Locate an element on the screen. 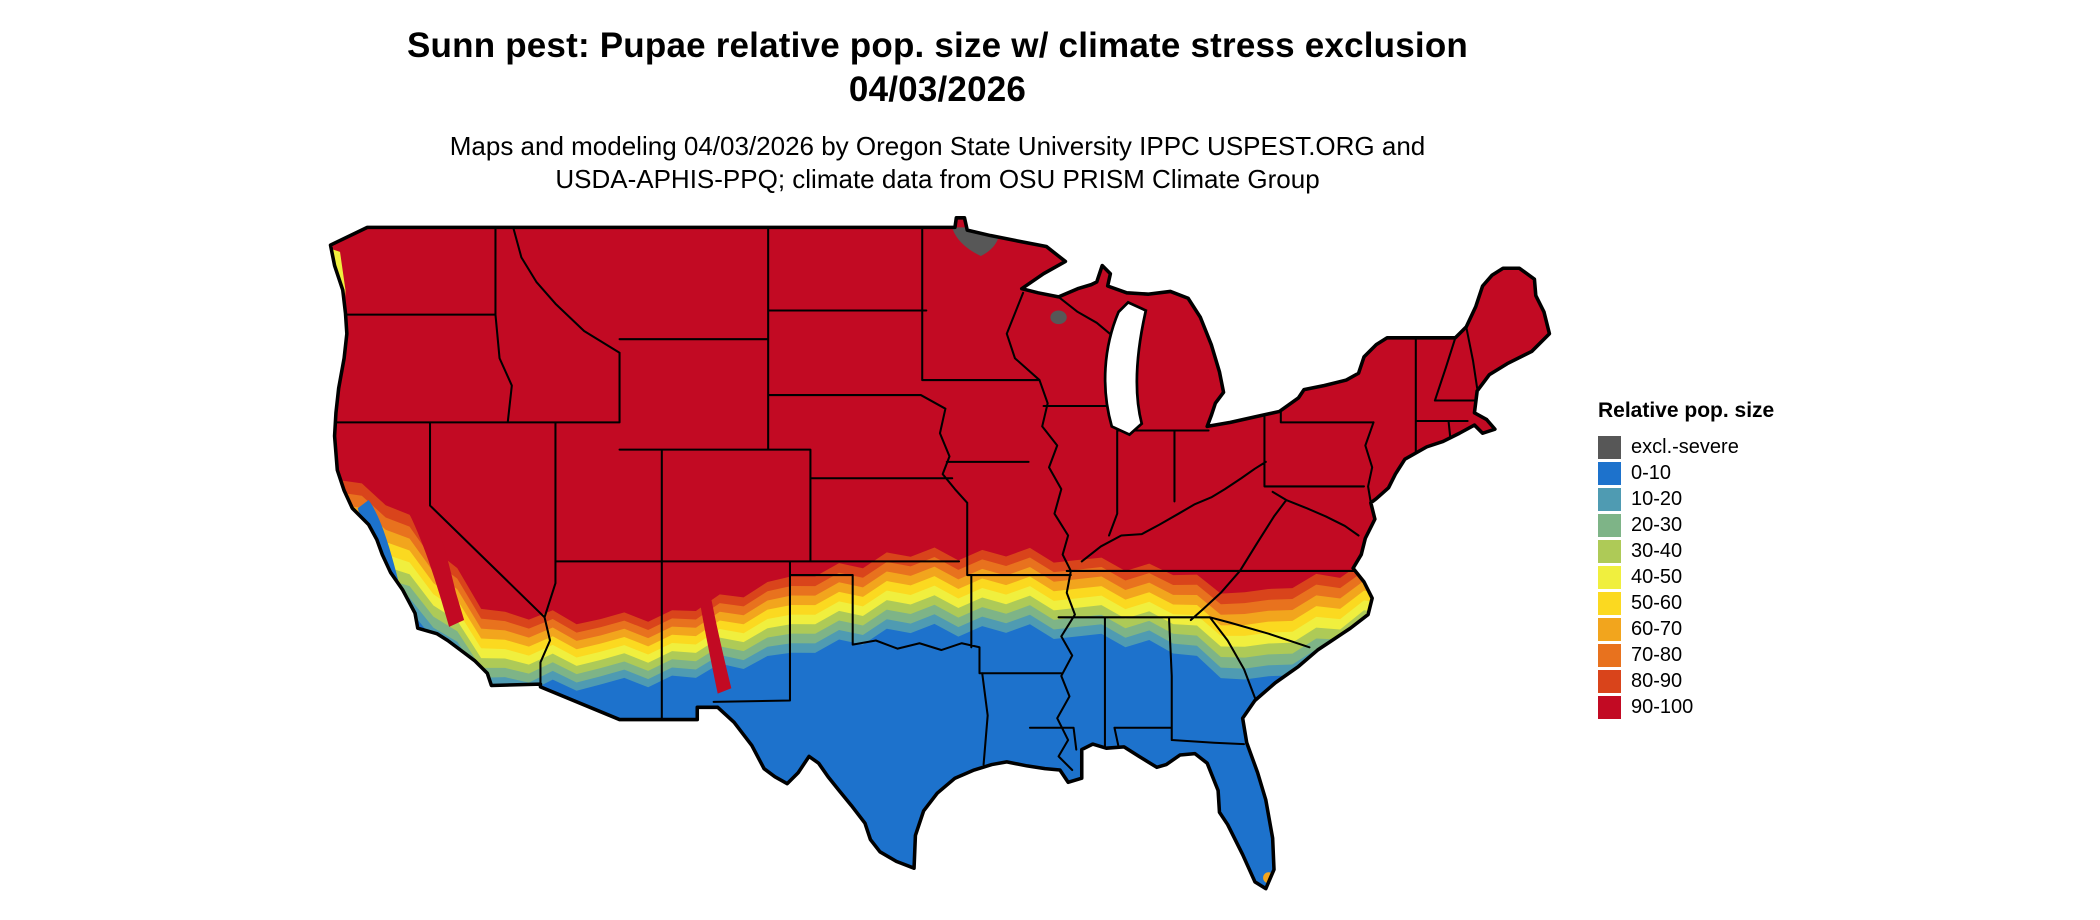 The width and height of the screenshot is (2100, 920). legend-label: 50-60 is located at coordinates (1657, 603).